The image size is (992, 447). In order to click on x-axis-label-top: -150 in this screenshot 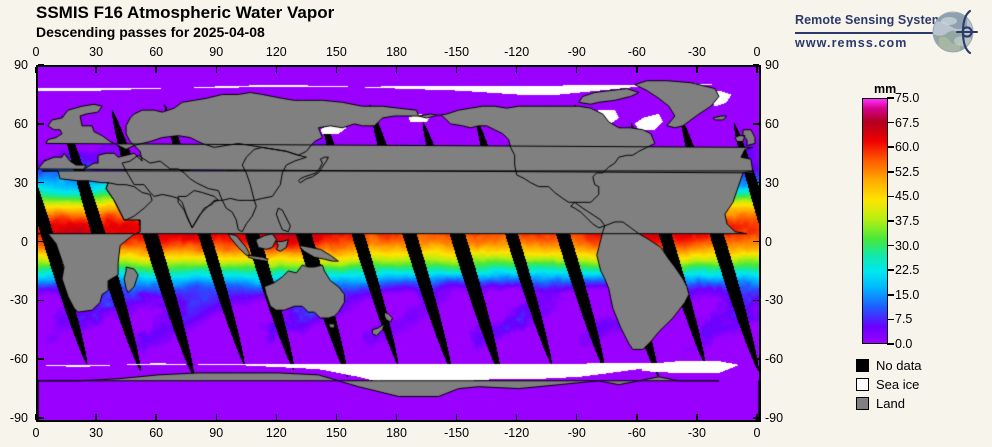, I will do `click(457, 52)`.